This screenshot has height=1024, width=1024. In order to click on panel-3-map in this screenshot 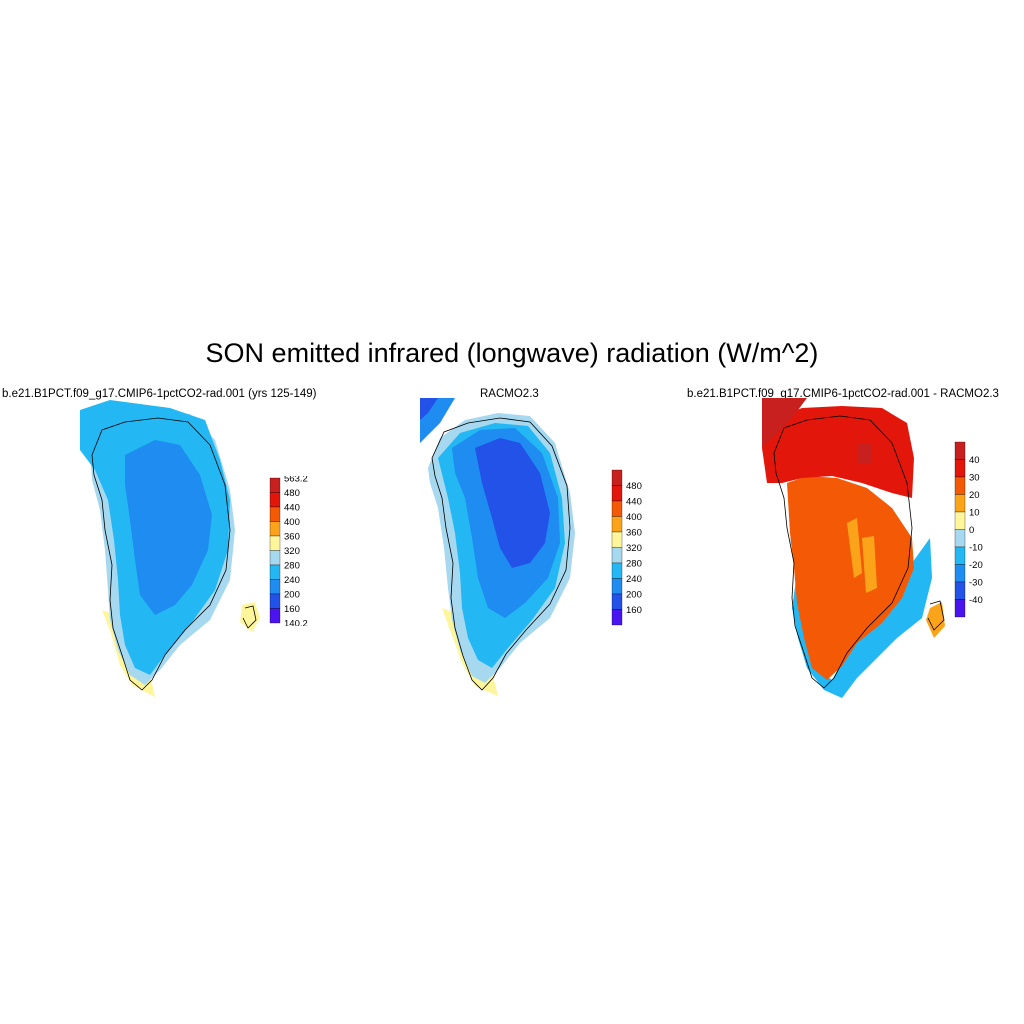, I will do `click(853, 548)`.